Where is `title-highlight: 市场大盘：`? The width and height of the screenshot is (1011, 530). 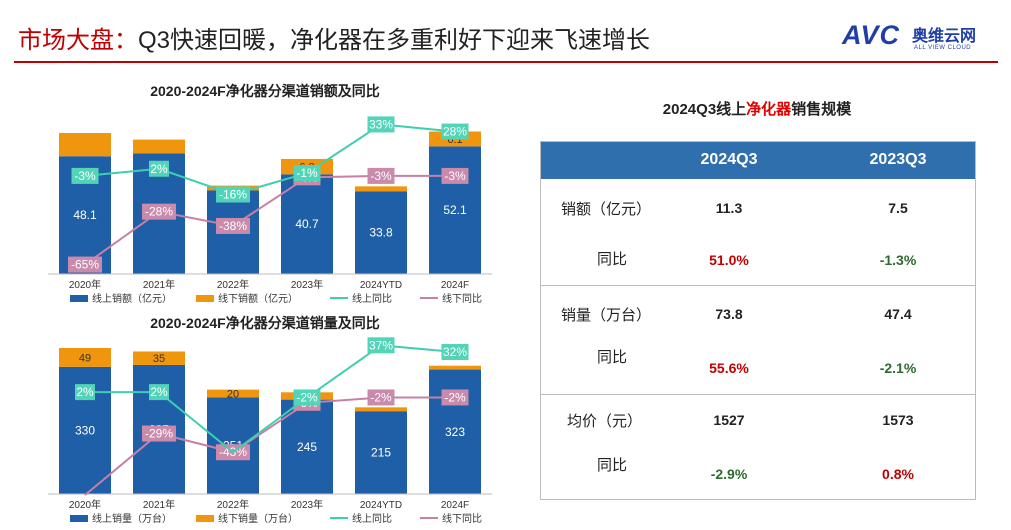
title-highlight: 市场大盘： is located at coordinates (78, 40).